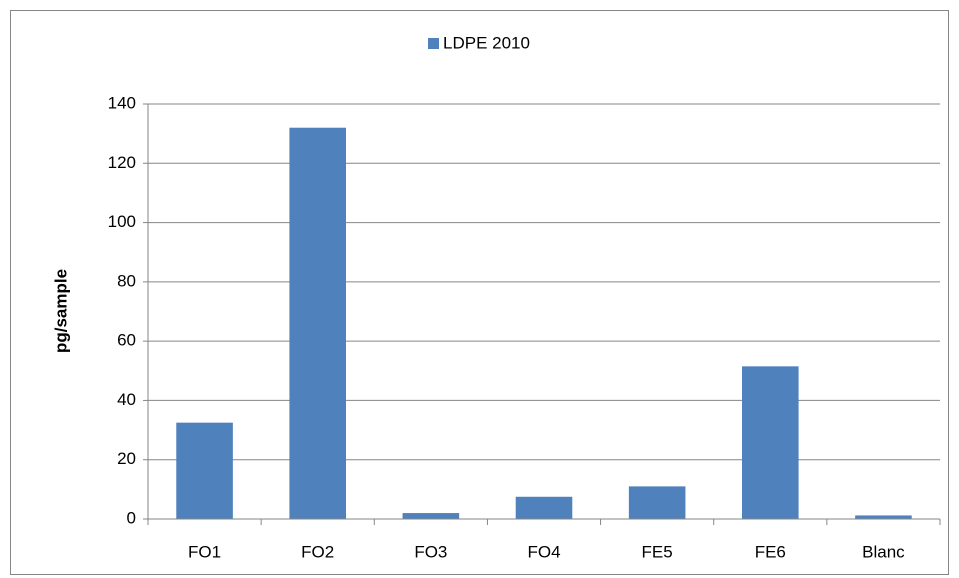  I want to click on x-tick-label: Blanc, so click(883, 551).